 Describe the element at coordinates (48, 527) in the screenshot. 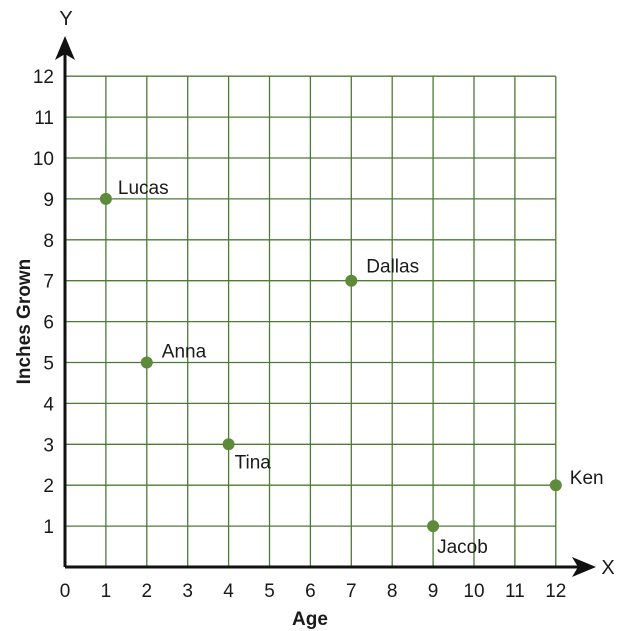

I see `y-tick-label: 1` at that location.